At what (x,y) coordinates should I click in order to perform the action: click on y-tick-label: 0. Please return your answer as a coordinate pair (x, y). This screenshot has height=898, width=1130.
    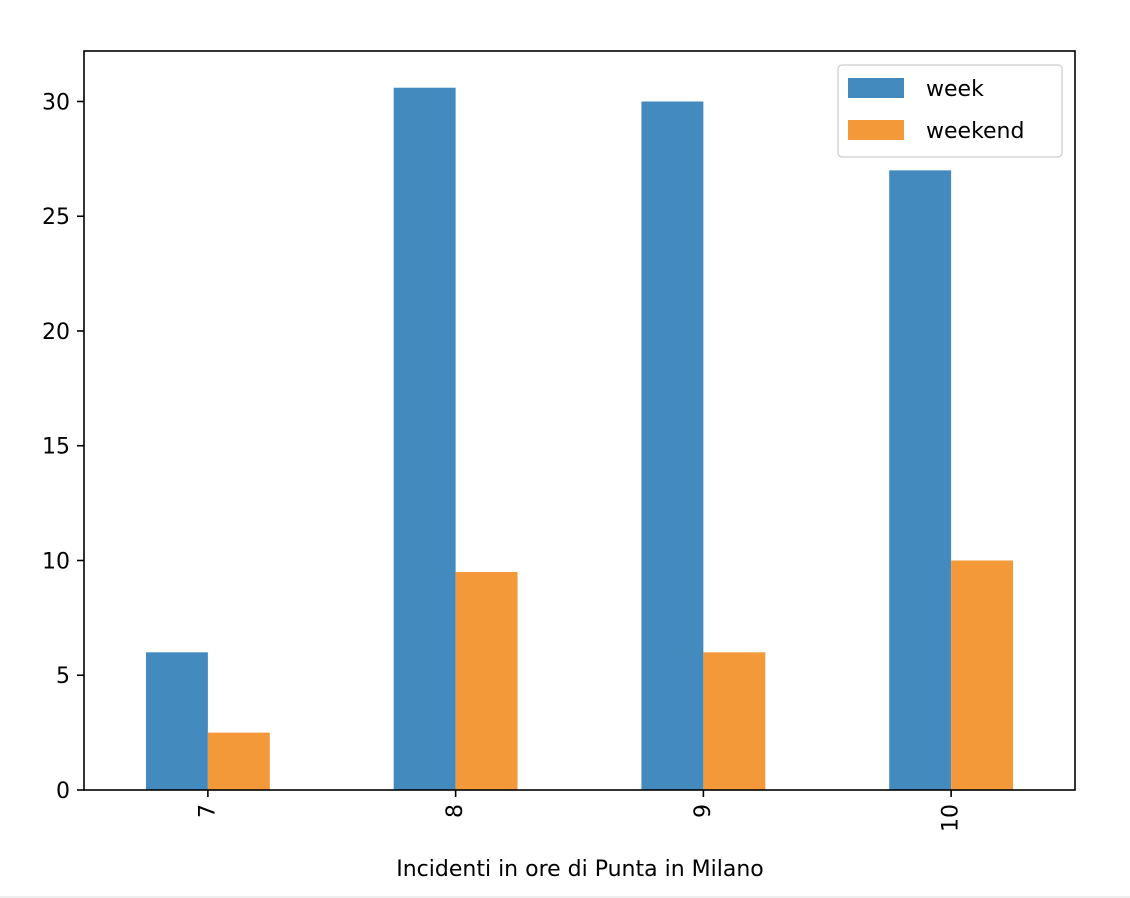
    Looking at the image, I should click on (63, 791).